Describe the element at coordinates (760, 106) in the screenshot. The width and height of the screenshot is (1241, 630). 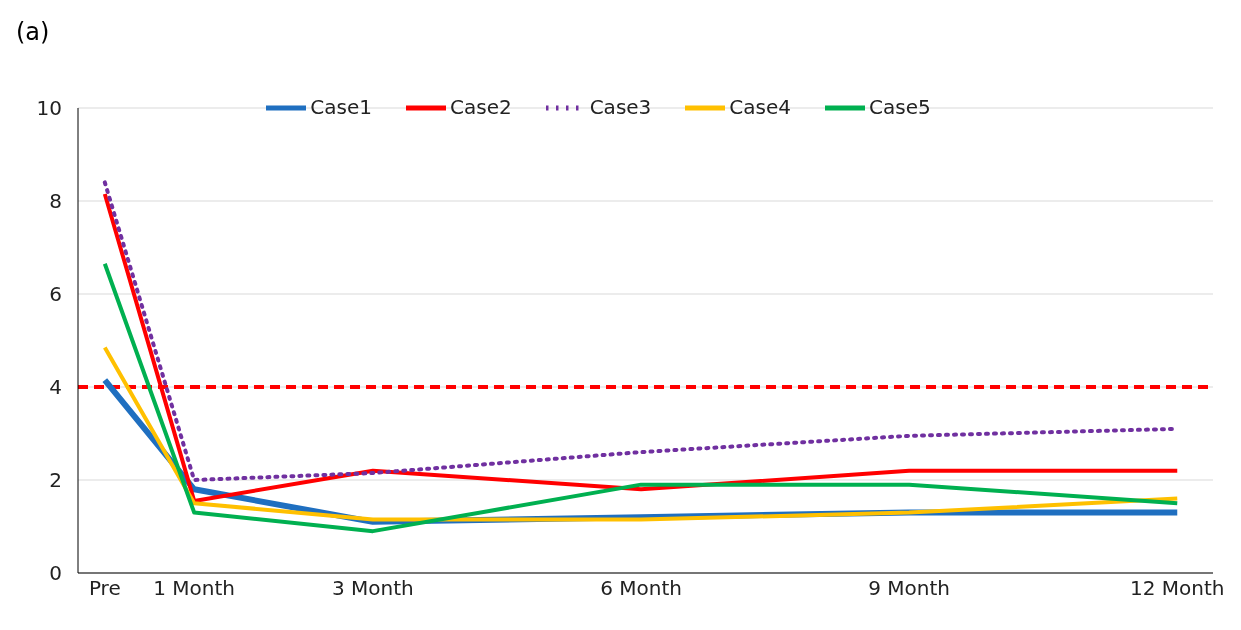
I see `legend-label: Case4` at that location.